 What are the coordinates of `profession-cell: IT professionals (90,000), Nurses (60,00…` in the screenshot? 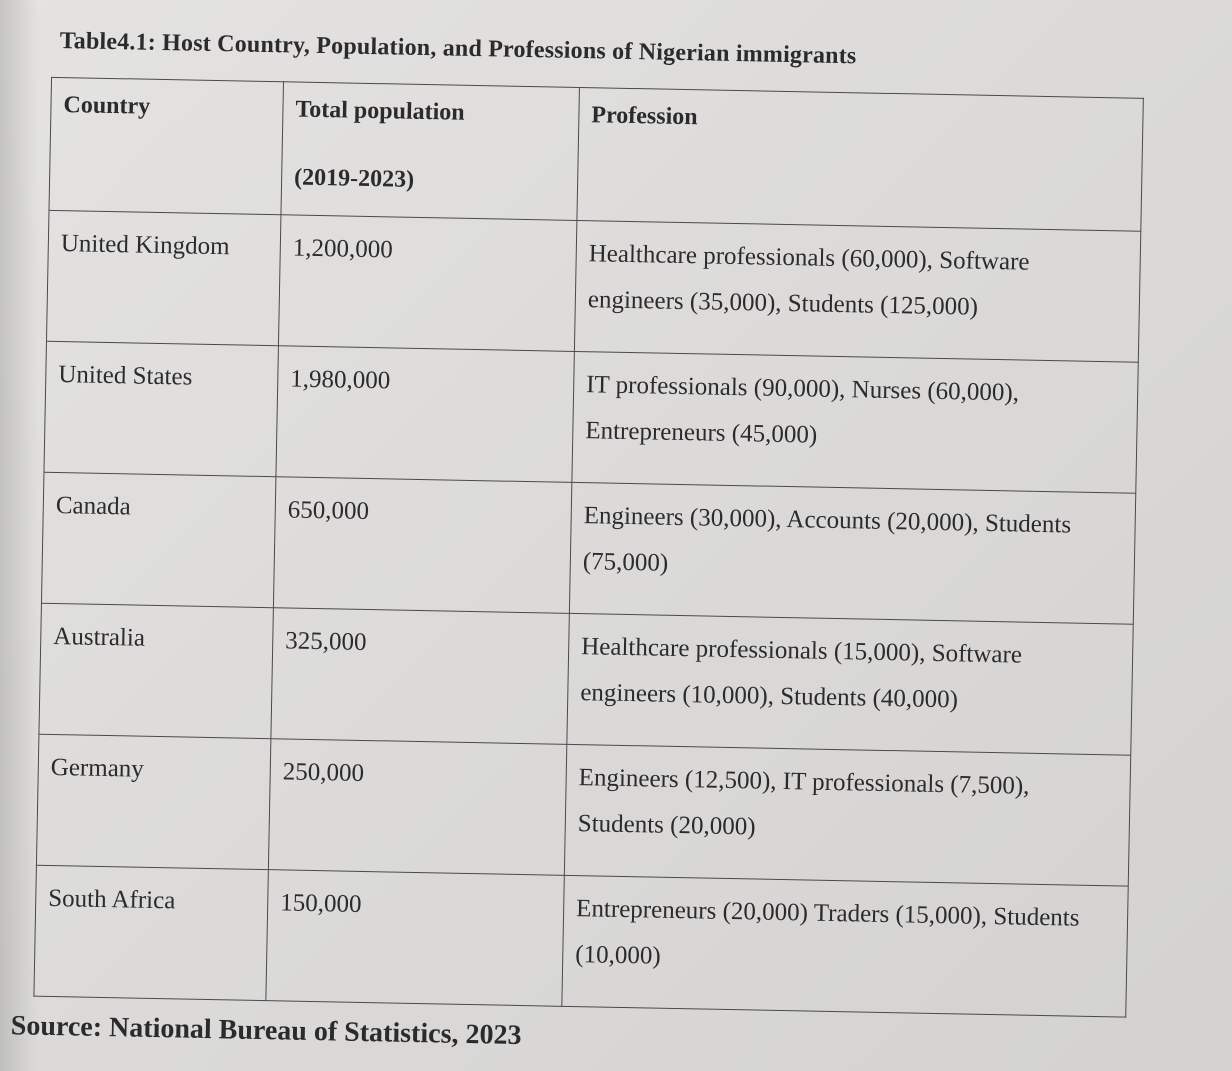 It's located at (855, 422).